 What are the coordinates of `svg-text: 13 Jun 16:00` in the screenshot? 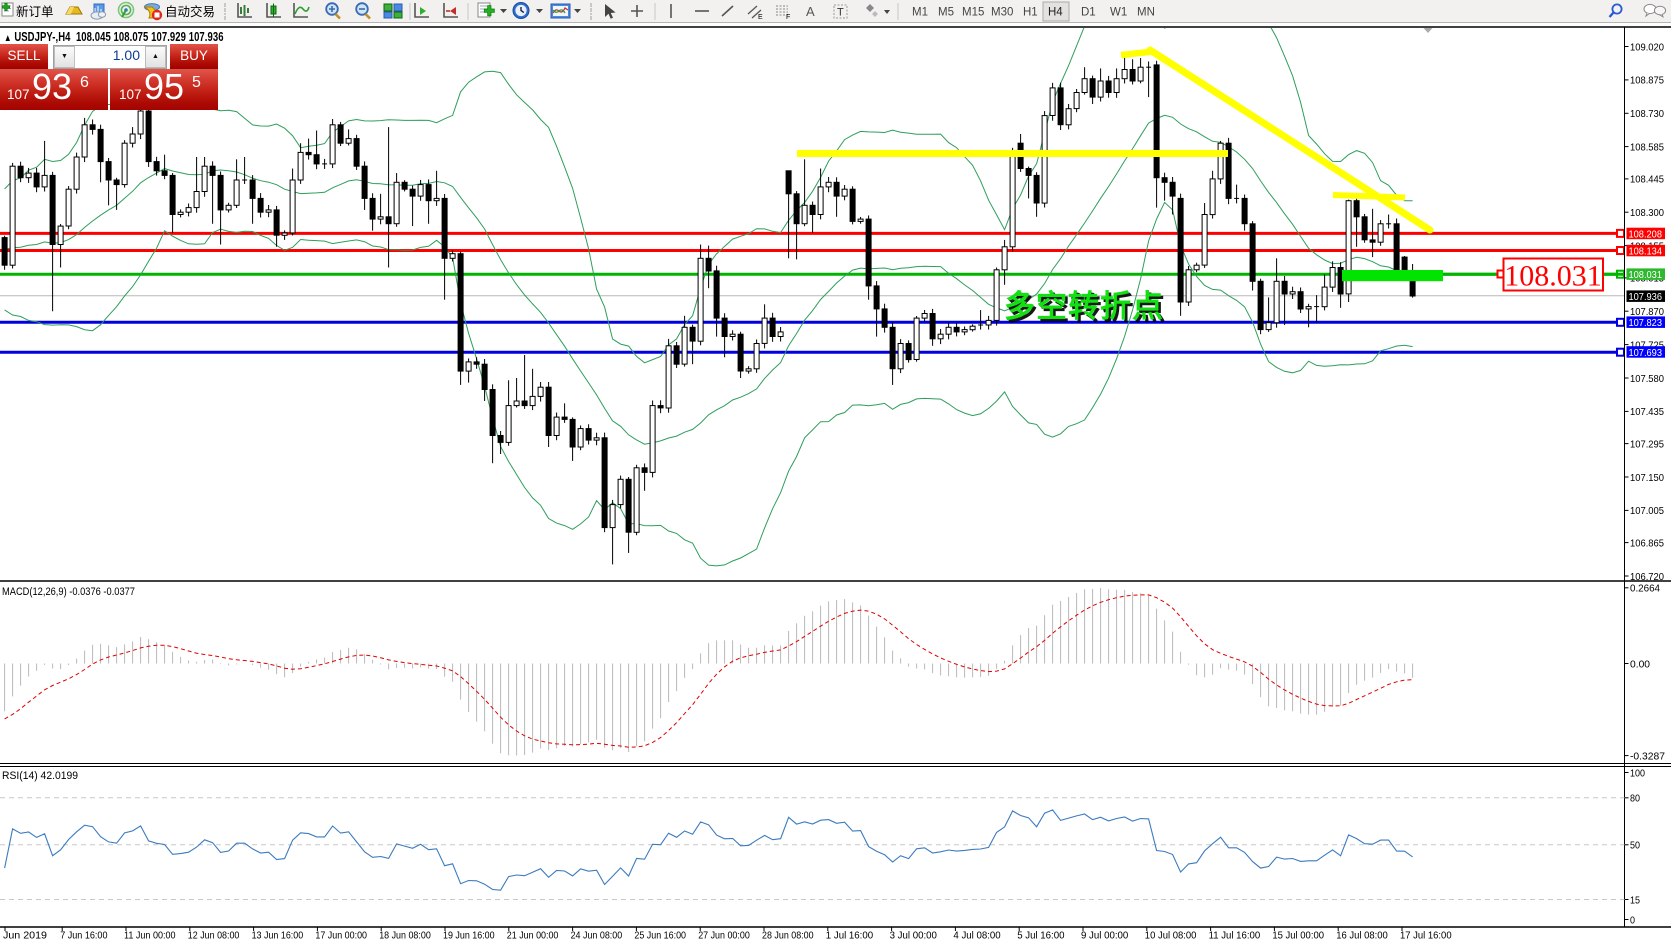 It's located at (278, 936).